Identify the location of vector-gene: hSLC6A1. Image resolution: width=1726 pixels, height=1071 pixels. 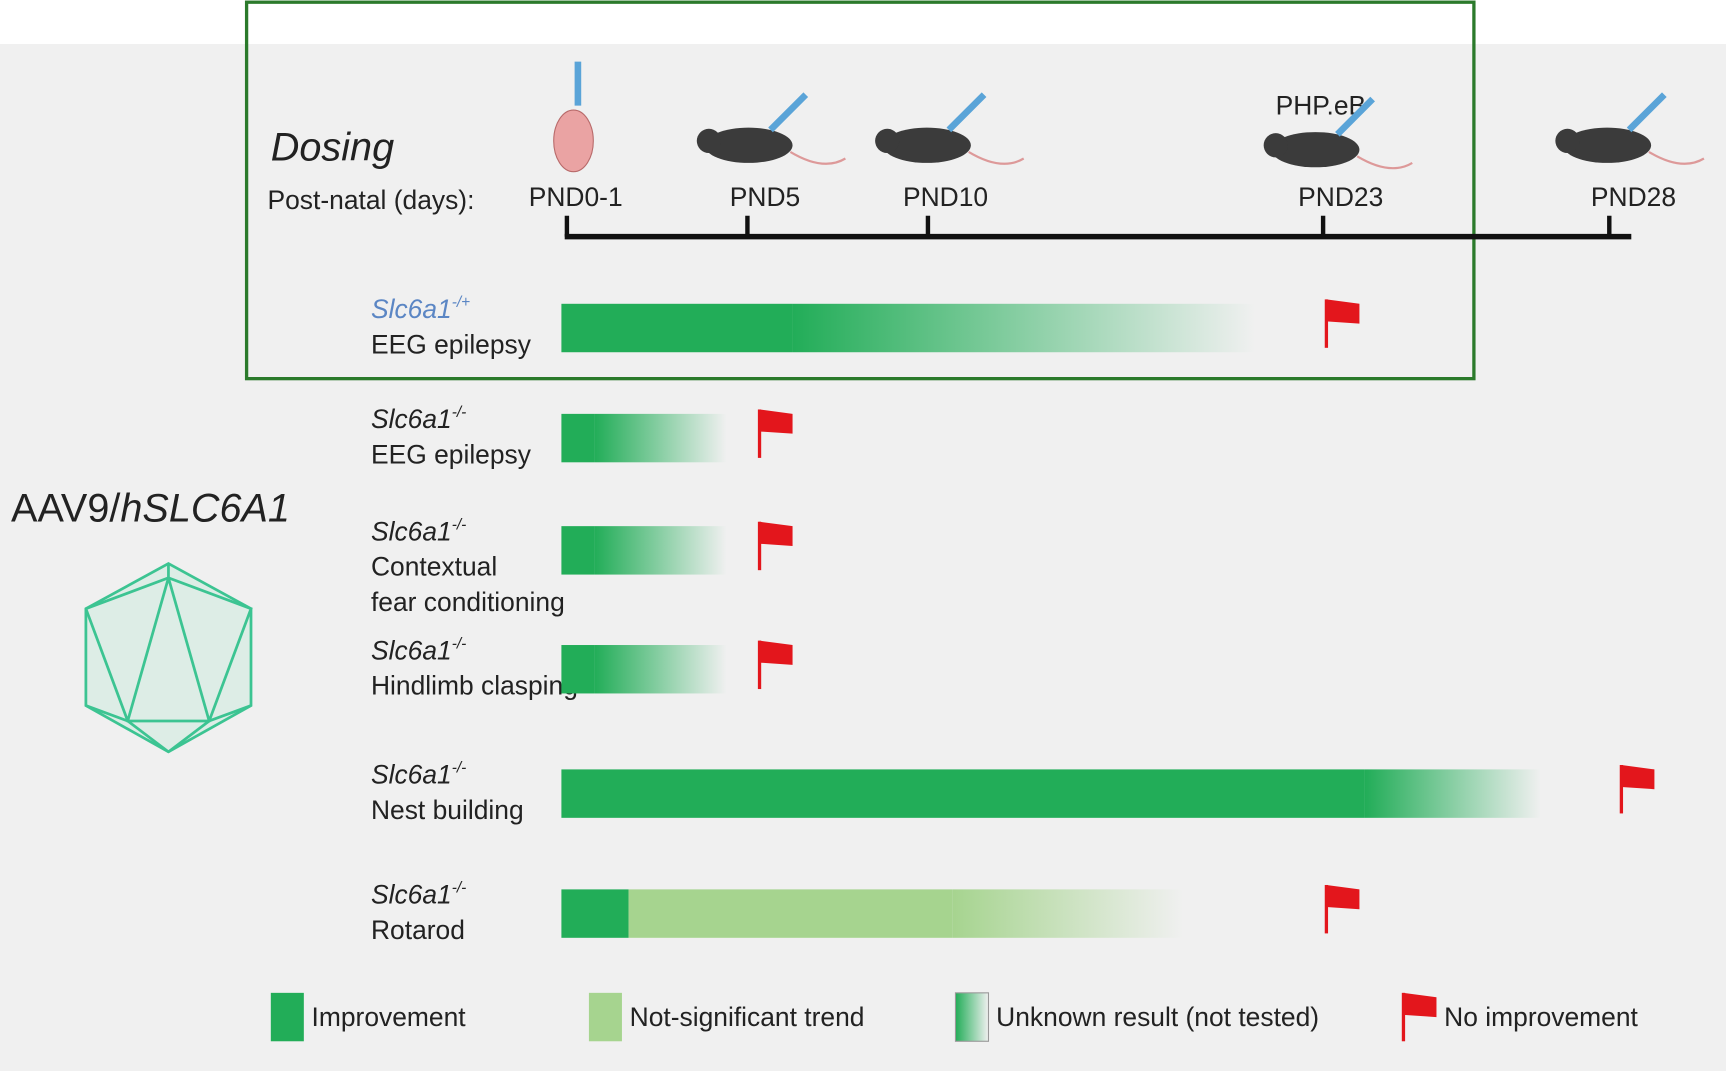
(205, 509).